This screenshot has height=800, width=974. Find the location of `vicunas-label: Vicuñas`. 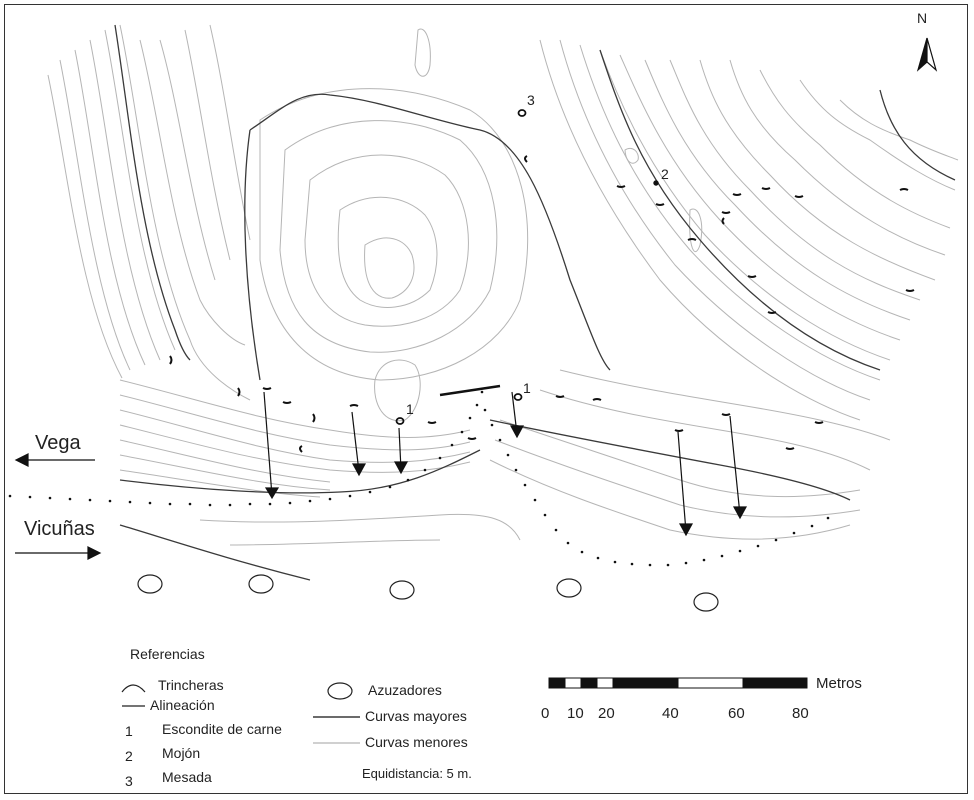

vicunas-label: Vicuñas is located at coordinates (59, 529).